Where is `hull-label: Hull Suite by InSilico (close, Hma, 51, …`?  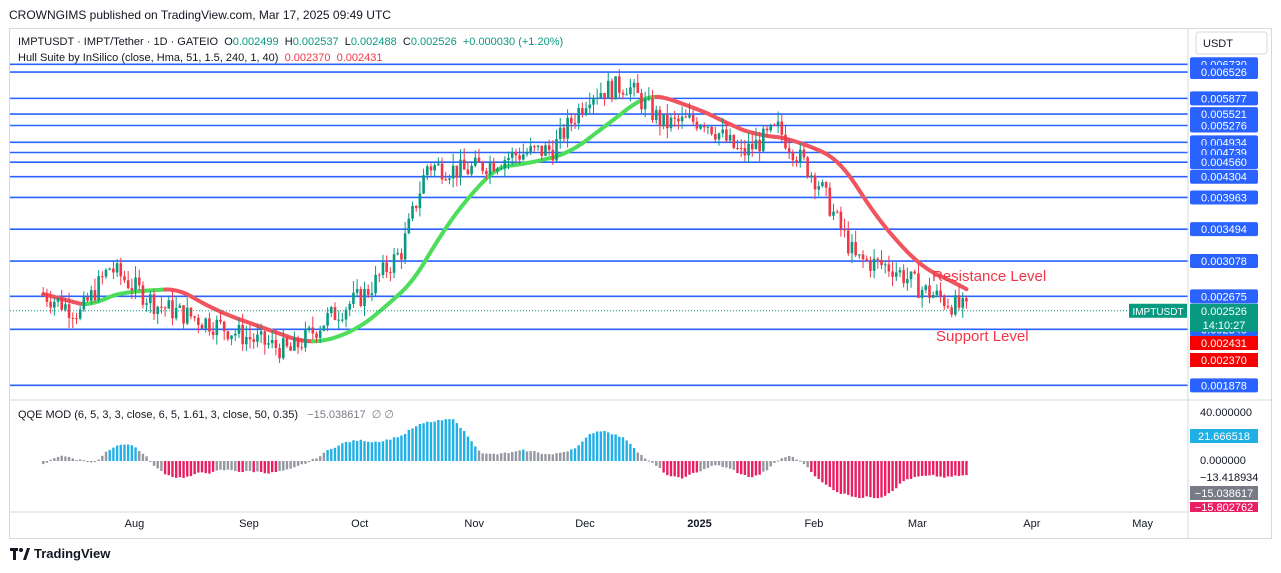 hull-label: Hull Suite by InSilico (close, Hma, 51, … is located at coordinates (148, 58).